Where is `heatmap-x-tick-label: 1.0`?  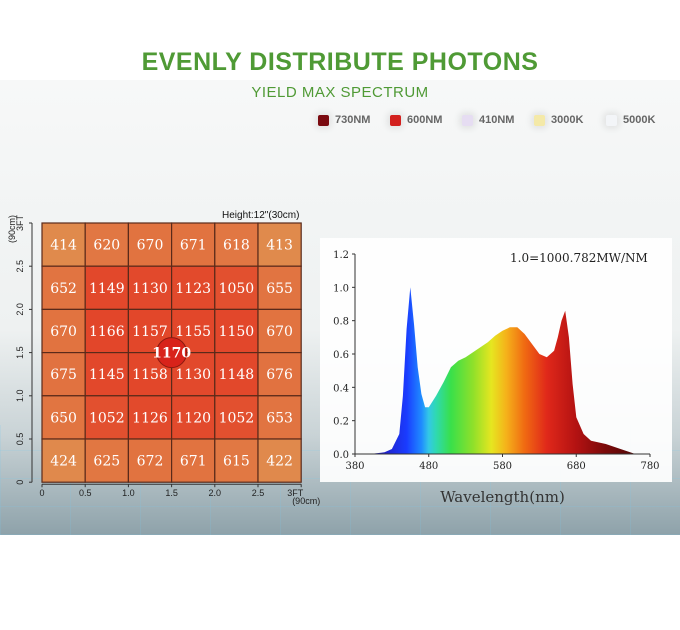
heatmap-x-tick-label: 1.0 is located at coordinates (128, 493).